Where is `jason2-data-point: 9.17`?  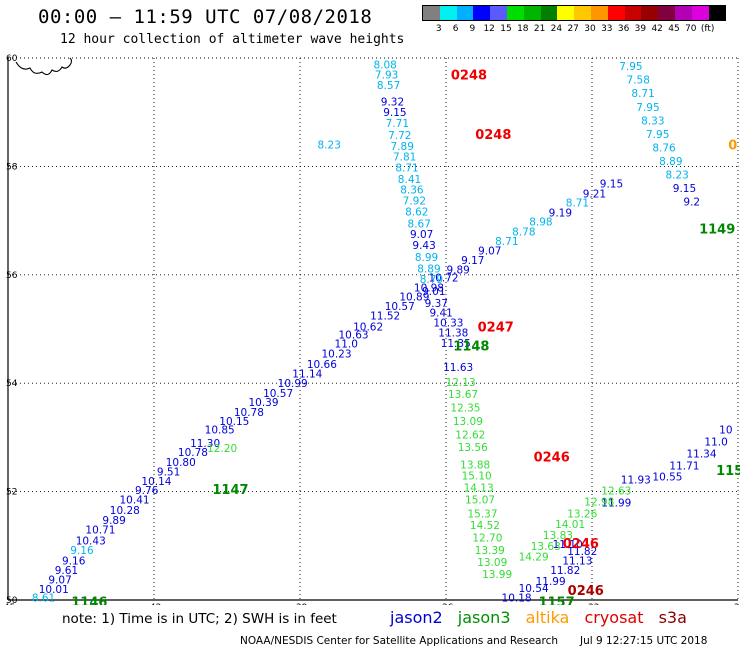
jason2-data-point: 9.17 is located at coordinates (472, 261).